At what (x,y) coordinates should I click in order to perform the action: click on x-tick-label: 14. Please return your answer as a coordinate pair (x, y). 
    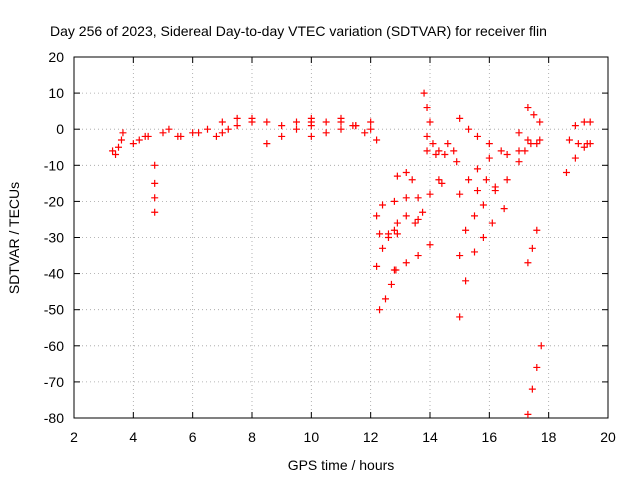
    Looking at the image, I should click on (430, 437).